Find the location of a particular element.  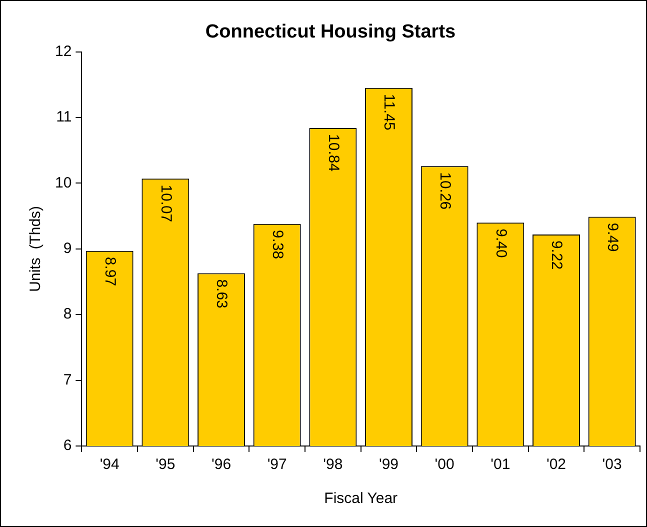

data-label: 9.49 is located at coordinates (612, 237).